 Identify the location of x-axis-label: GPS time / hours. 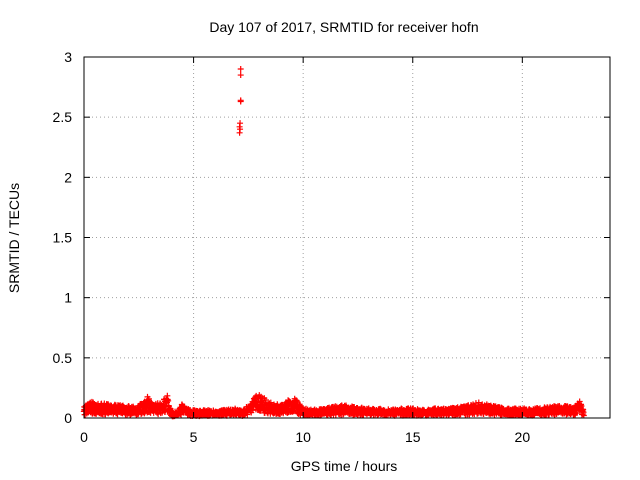
(344, 466).